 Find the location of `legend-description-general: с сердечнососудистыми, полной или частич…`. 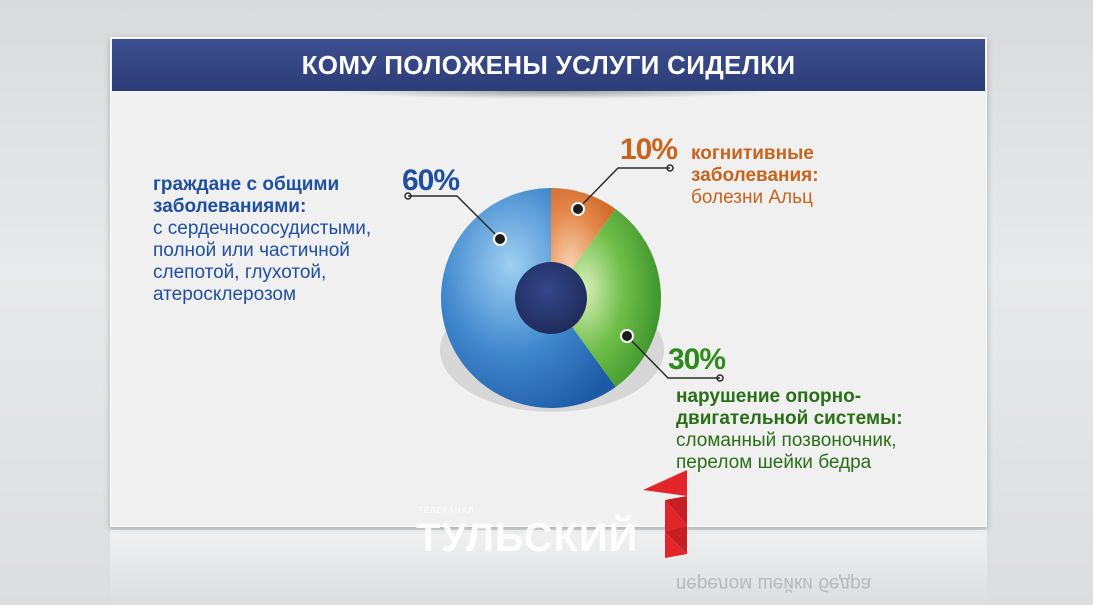

legend-description-general: с сердечнососудистыми, полной или частич… is located at coordinates (262, 261).